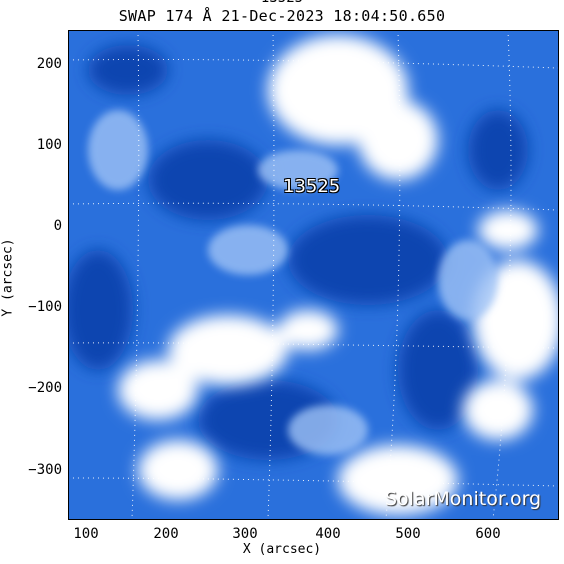  I want to click on x-tick-label: 200, so click(166, 534).